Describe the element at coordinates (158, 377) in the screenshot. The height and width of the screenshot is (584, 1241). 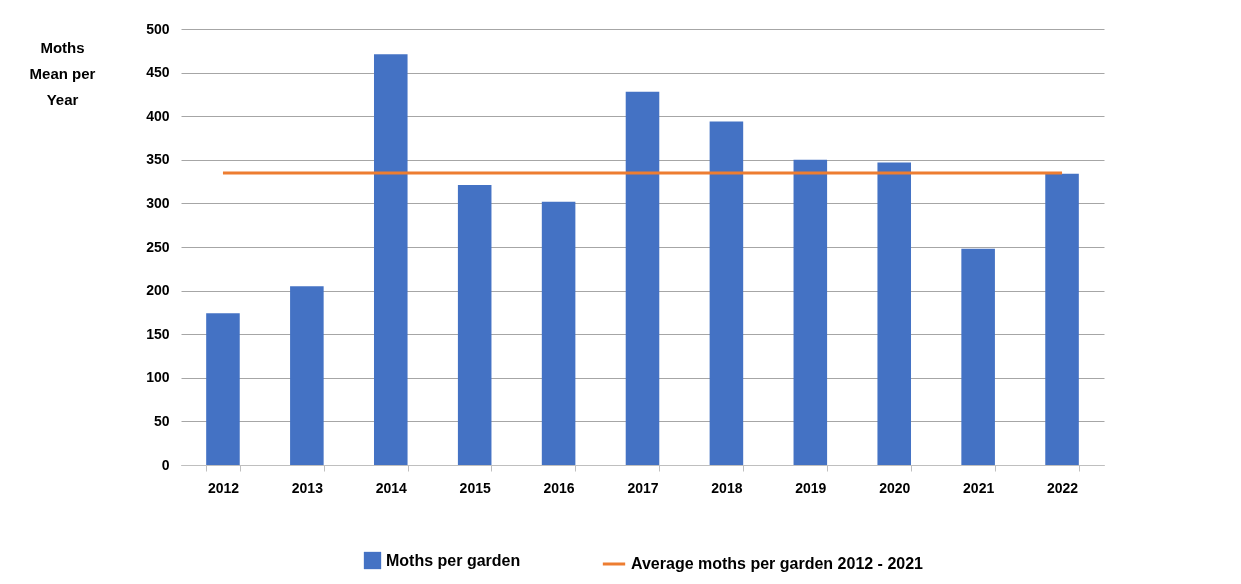
I see `y-tick-label: 100` at that location.